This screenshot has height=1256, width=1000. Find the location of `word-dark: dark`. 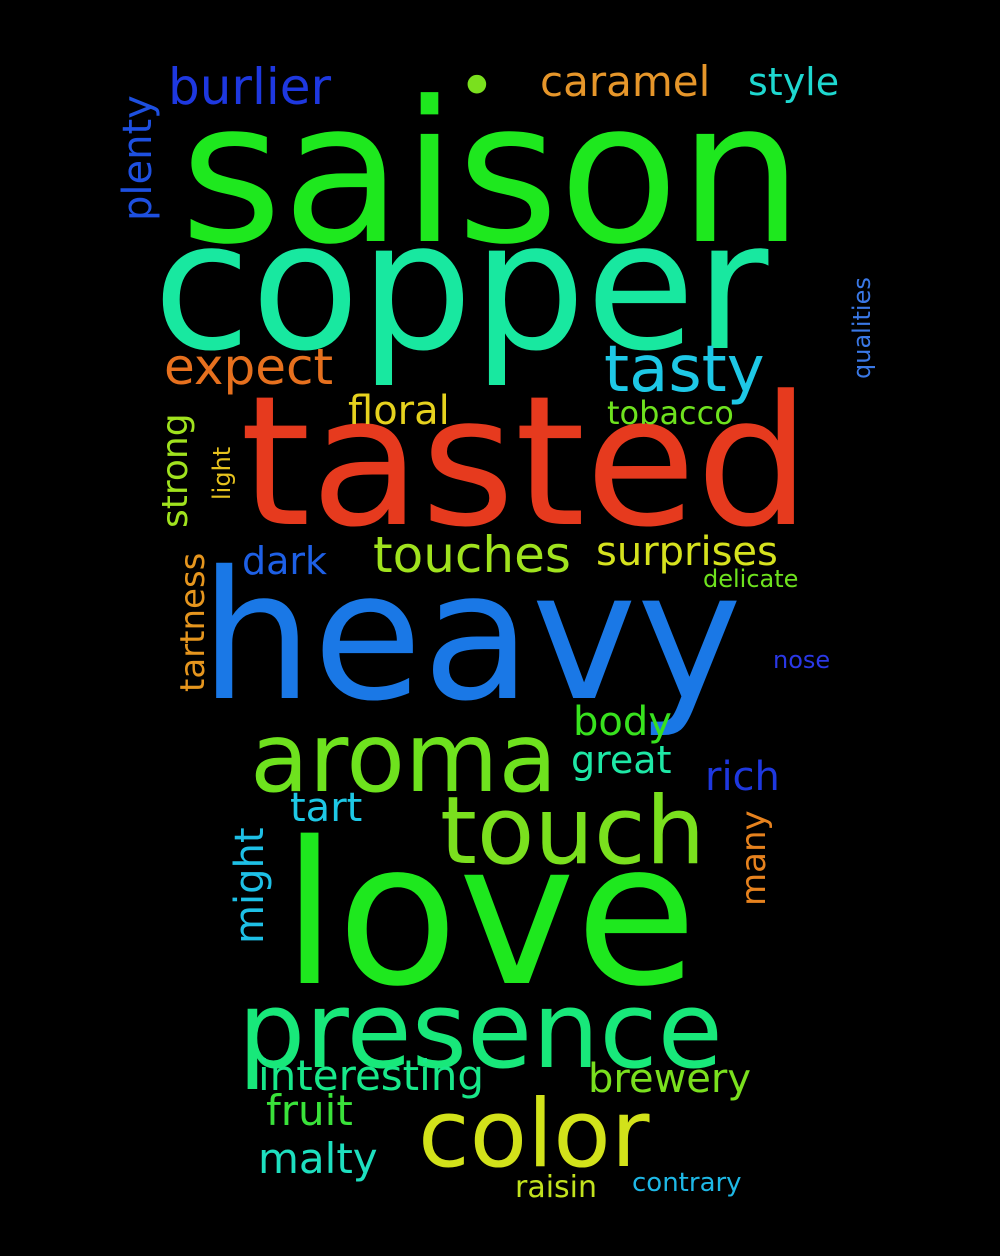

word-dark: dark is located at coordinates (285, 561).